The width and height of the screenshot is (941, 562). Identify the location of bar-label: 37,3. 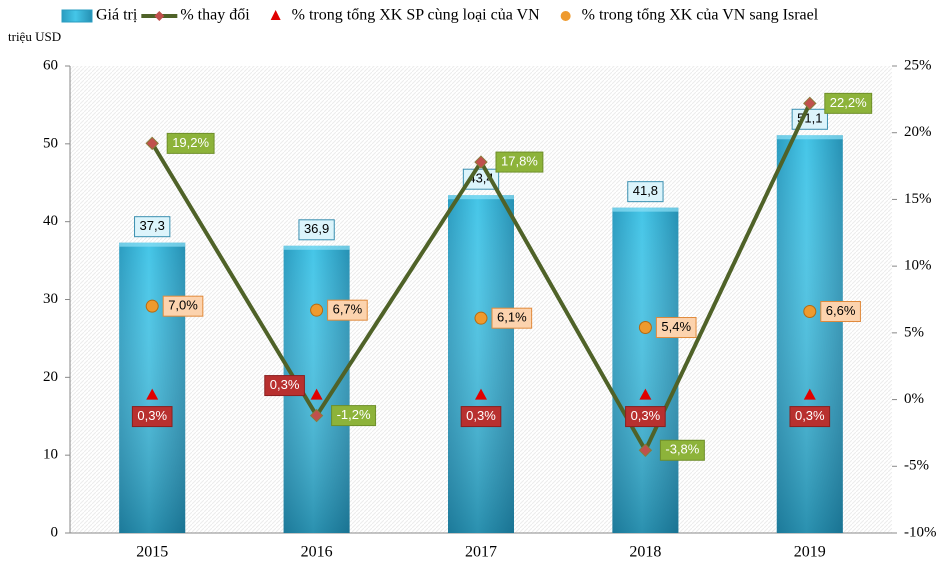
(152, 227).